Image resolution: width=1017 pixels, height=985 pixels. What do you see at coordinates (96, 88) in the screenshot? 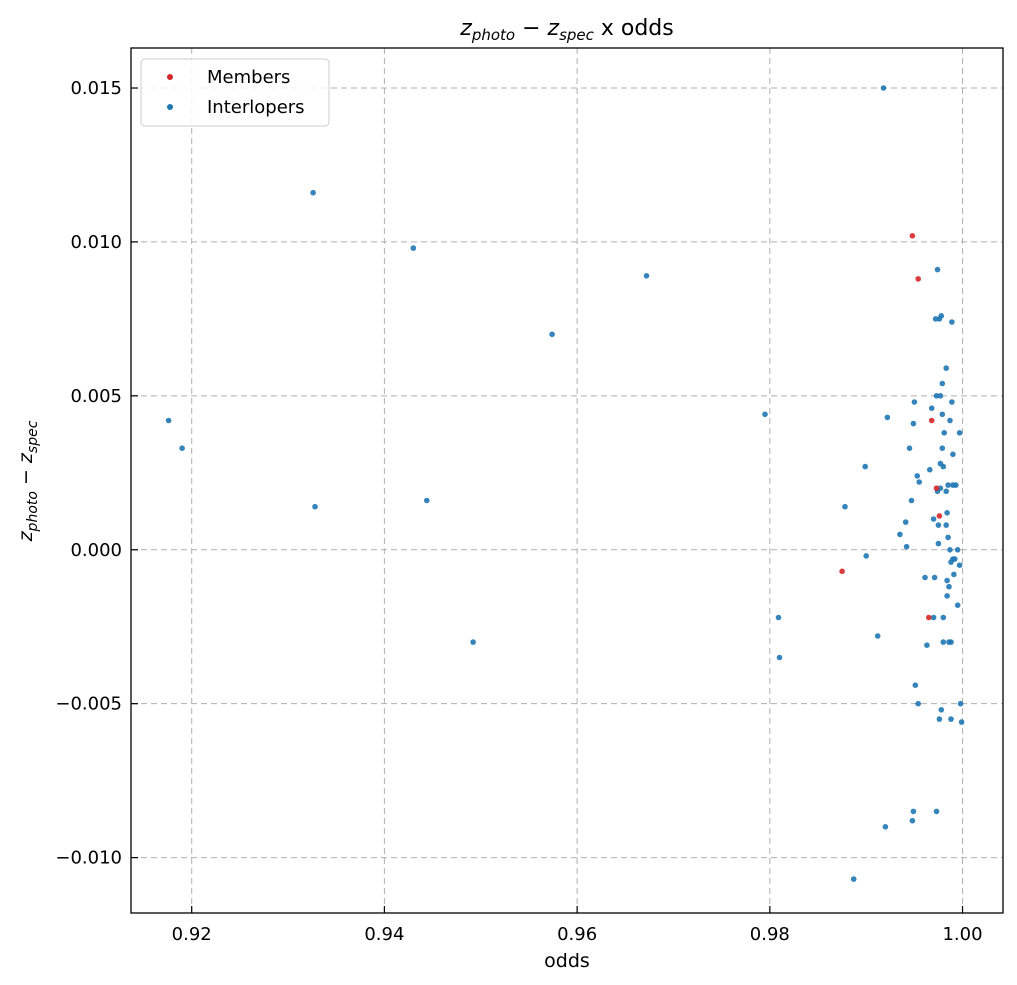
I see `y-tick-label: 0.015` at bounding box center [96, 88].